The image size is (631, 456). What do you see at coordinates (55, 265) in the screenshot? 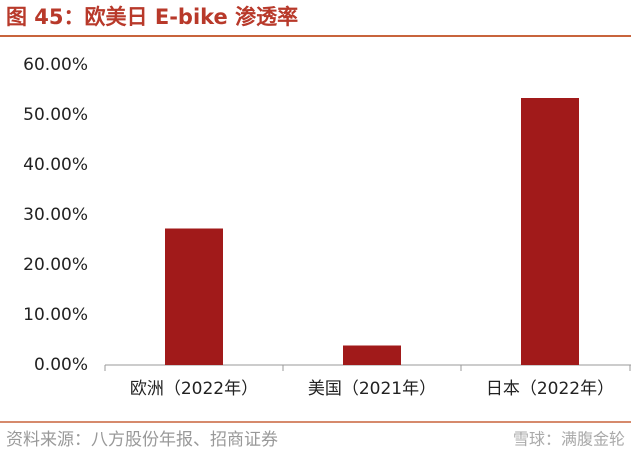
I see `y-tick-label: 20.00%` at bounding box center [55, 265].